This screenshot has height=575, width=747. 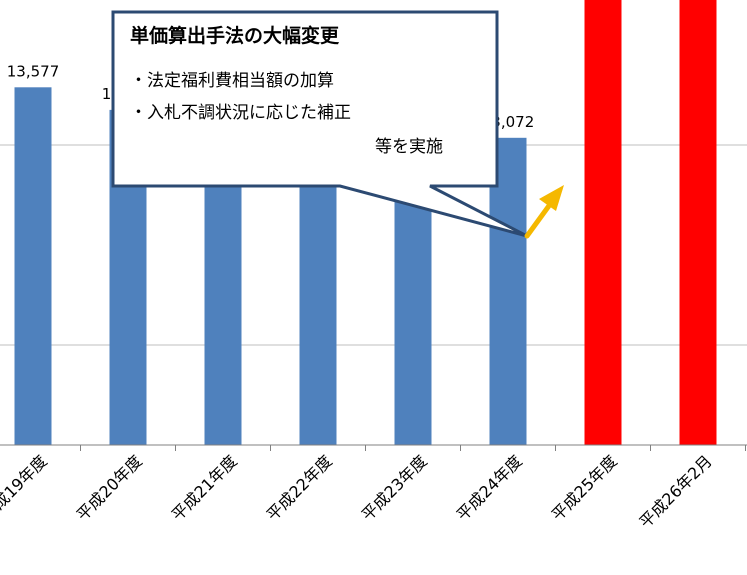 What do you see at coordinates (204, 487) in the screenshot?
I see `category-label: 平成21年度` at bounding box center [204, 487].